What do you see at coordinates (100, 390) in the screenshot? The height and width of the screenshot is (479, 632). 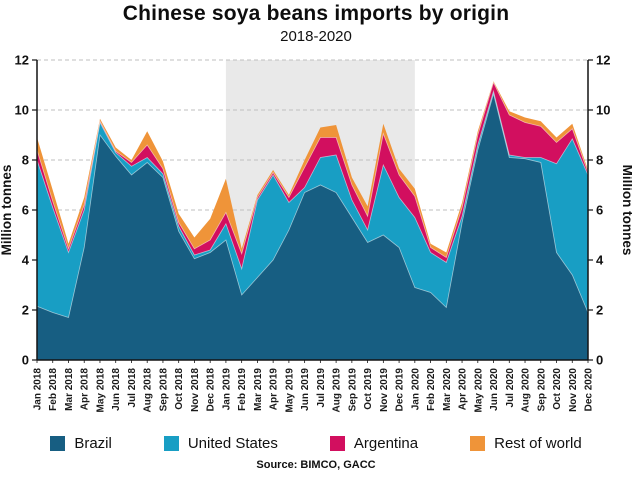 I see `x-axis-label: May 2018` at bounding box center [100, 390].